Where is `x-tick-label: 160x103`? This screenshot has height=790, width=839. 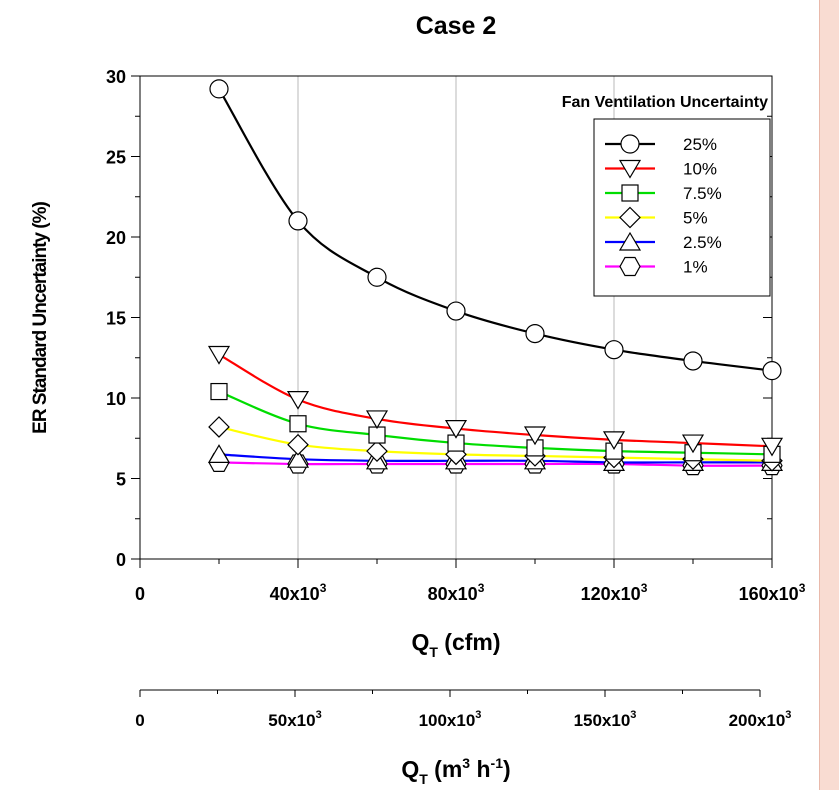 x-tick-label: 160x103 is located at coordinates (772, 592).